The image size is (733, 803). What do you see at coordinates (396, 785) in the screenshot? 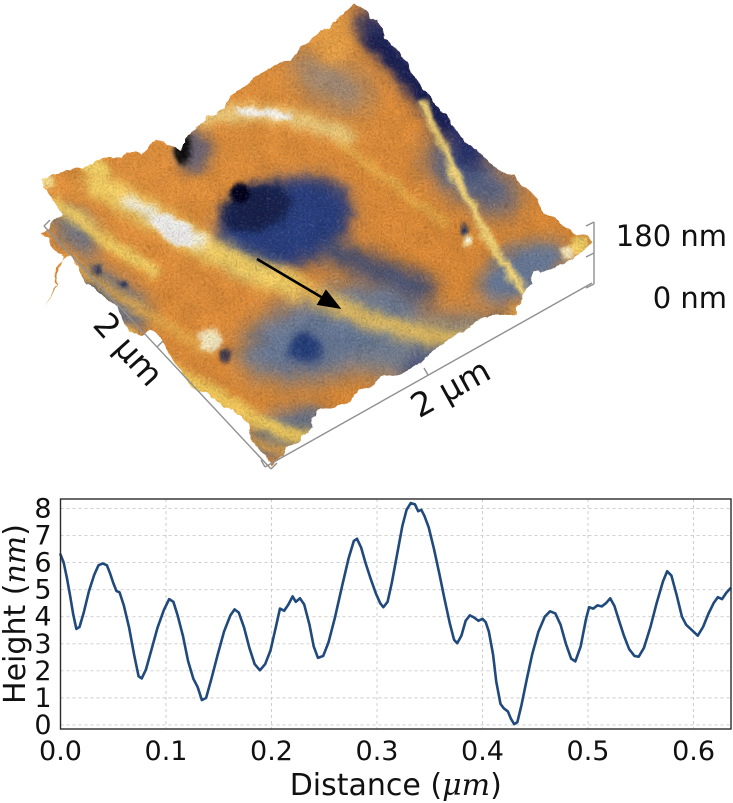
I see `x-axis-label: Distance (μm)` at bounding box center [396, 785].